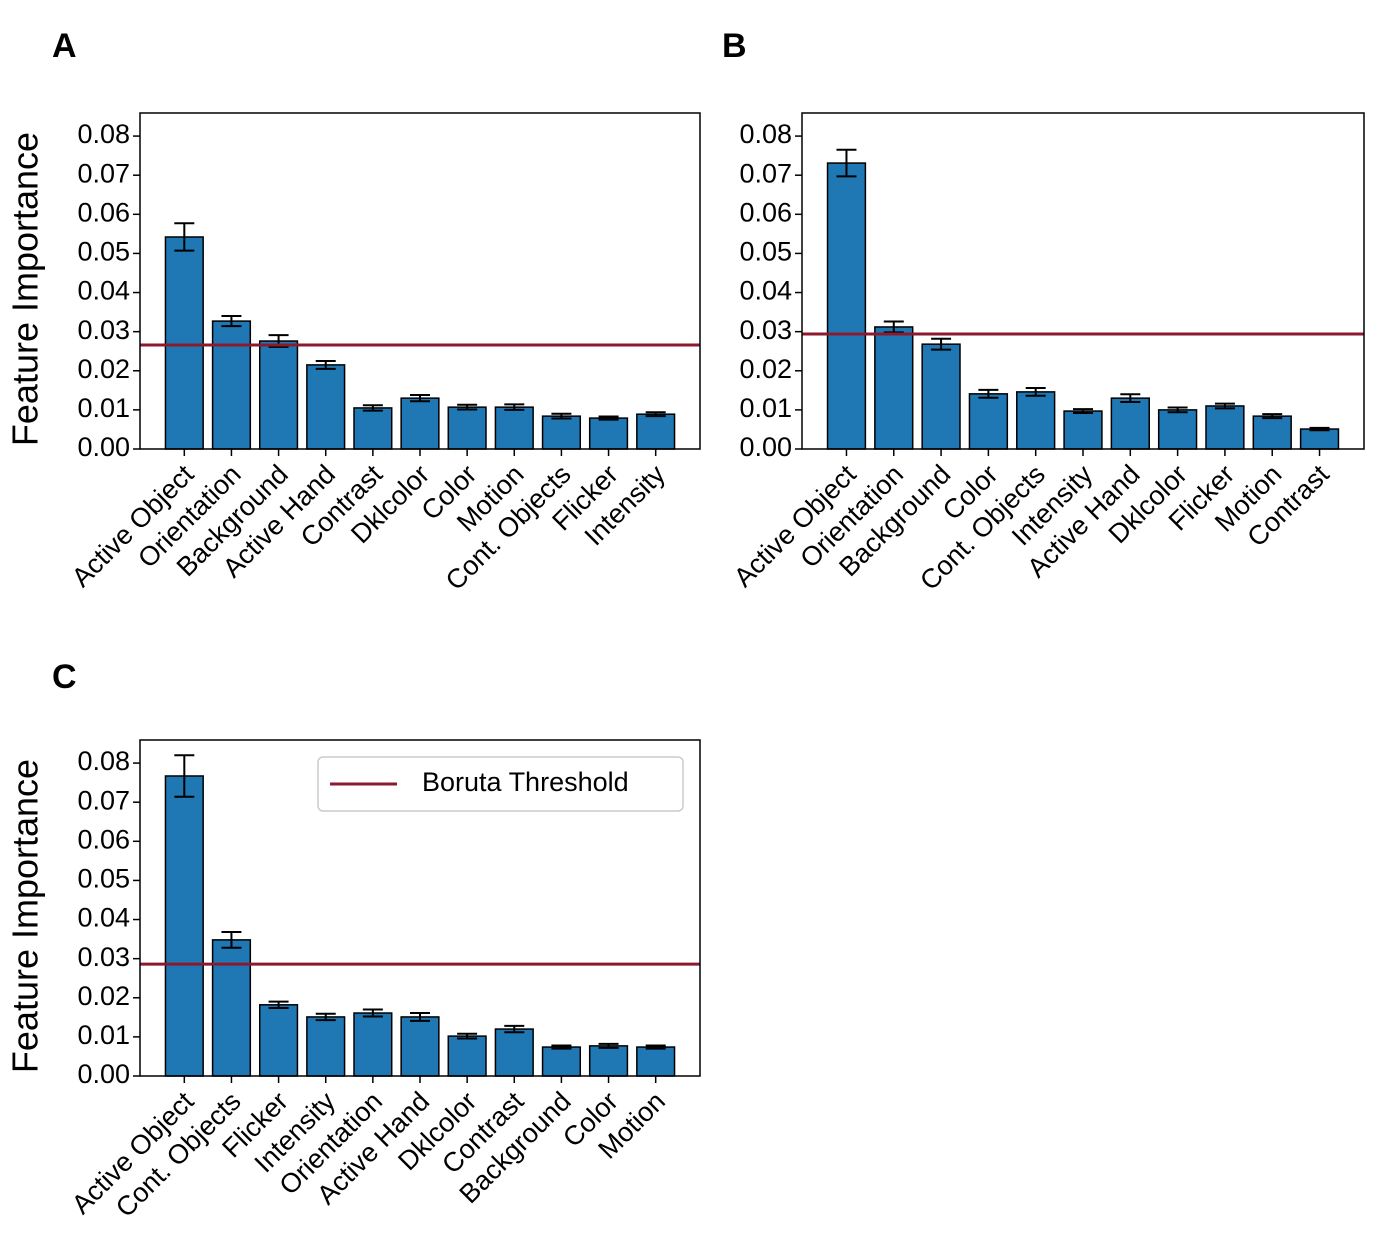  What do you see at coordinates (734, 46) in the screenshot?
I see `panel-label: B` at bounding box center [734, 46].